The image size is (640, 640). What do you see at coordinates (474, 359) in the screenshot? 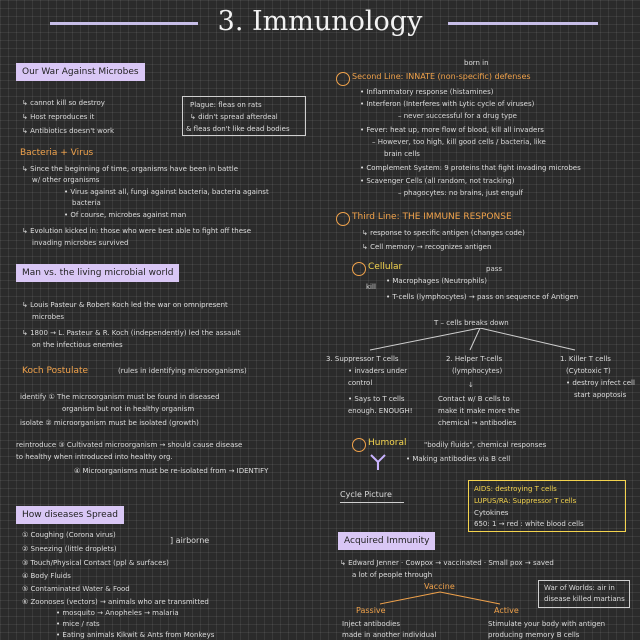
I see `col2-line-1: 2. Helper T-cells` at bounding box center [474, 359].